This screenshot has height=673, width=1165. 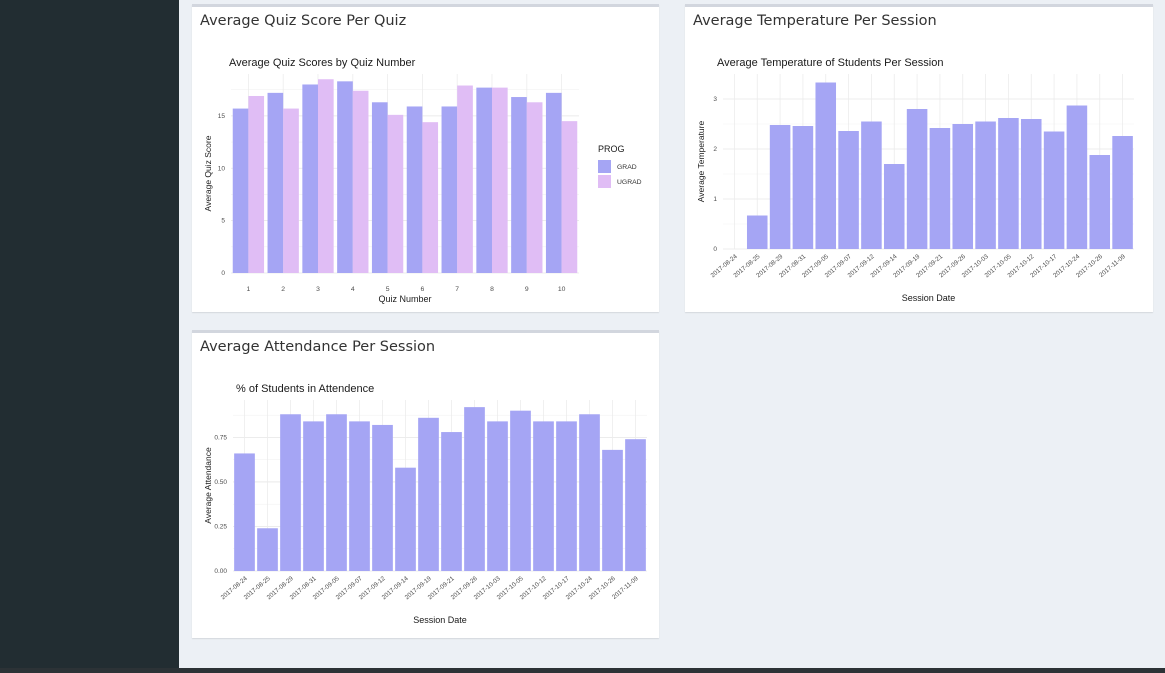 What do you see at coordinates (322, 63) in the screenshot?
I see `chart-title: Average Quiz Scores by Quiz Number` at bounding box center [322, 63].